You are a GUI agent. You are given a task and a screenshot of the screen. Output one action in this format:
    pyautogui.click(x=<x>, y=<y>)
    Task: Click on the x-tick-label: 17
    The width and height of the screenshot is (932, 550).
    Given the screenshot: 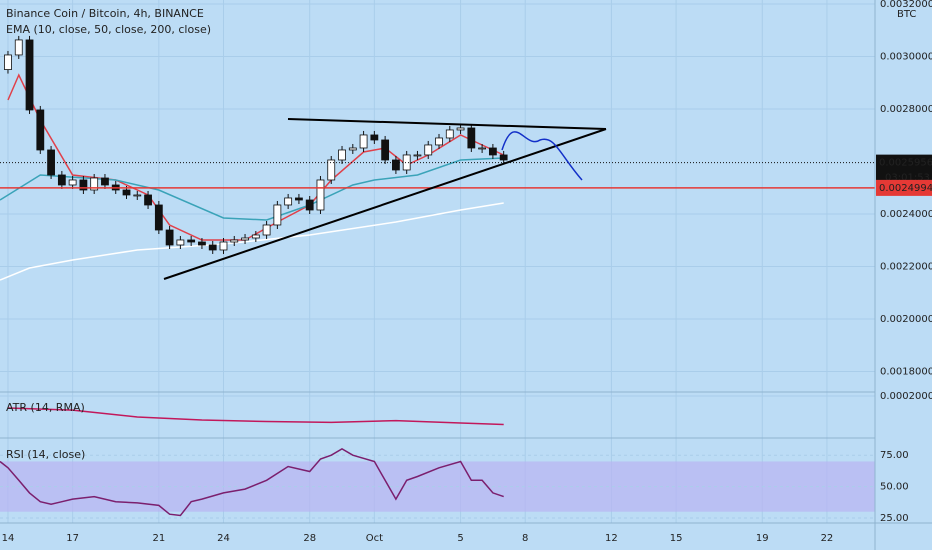 What is the action you would take?
    pyautogui.click(x=72, y=538)
    